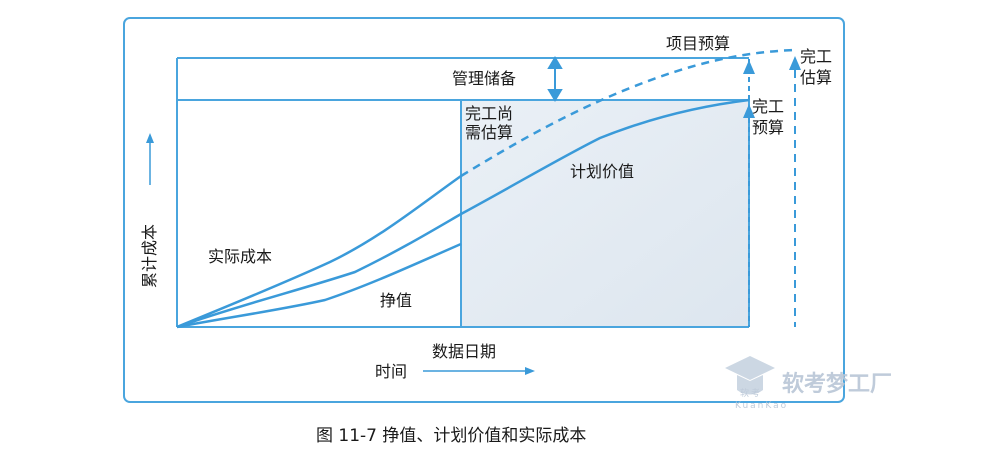 This screenshot has height=456, width=1000. I want to click on eac-label-line2: 估算, so click(816, 77).